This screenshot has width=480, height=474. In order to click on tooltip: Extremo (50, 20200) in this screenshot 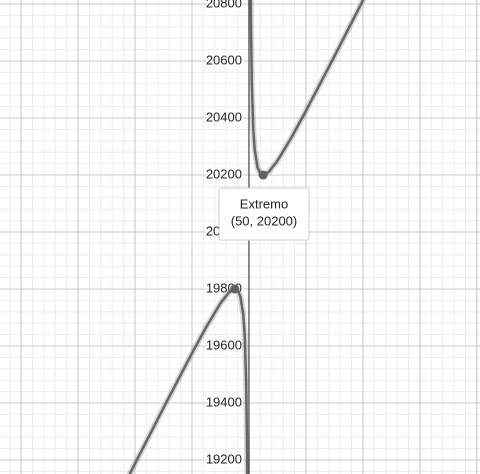, I will do `click(264, 214)`.